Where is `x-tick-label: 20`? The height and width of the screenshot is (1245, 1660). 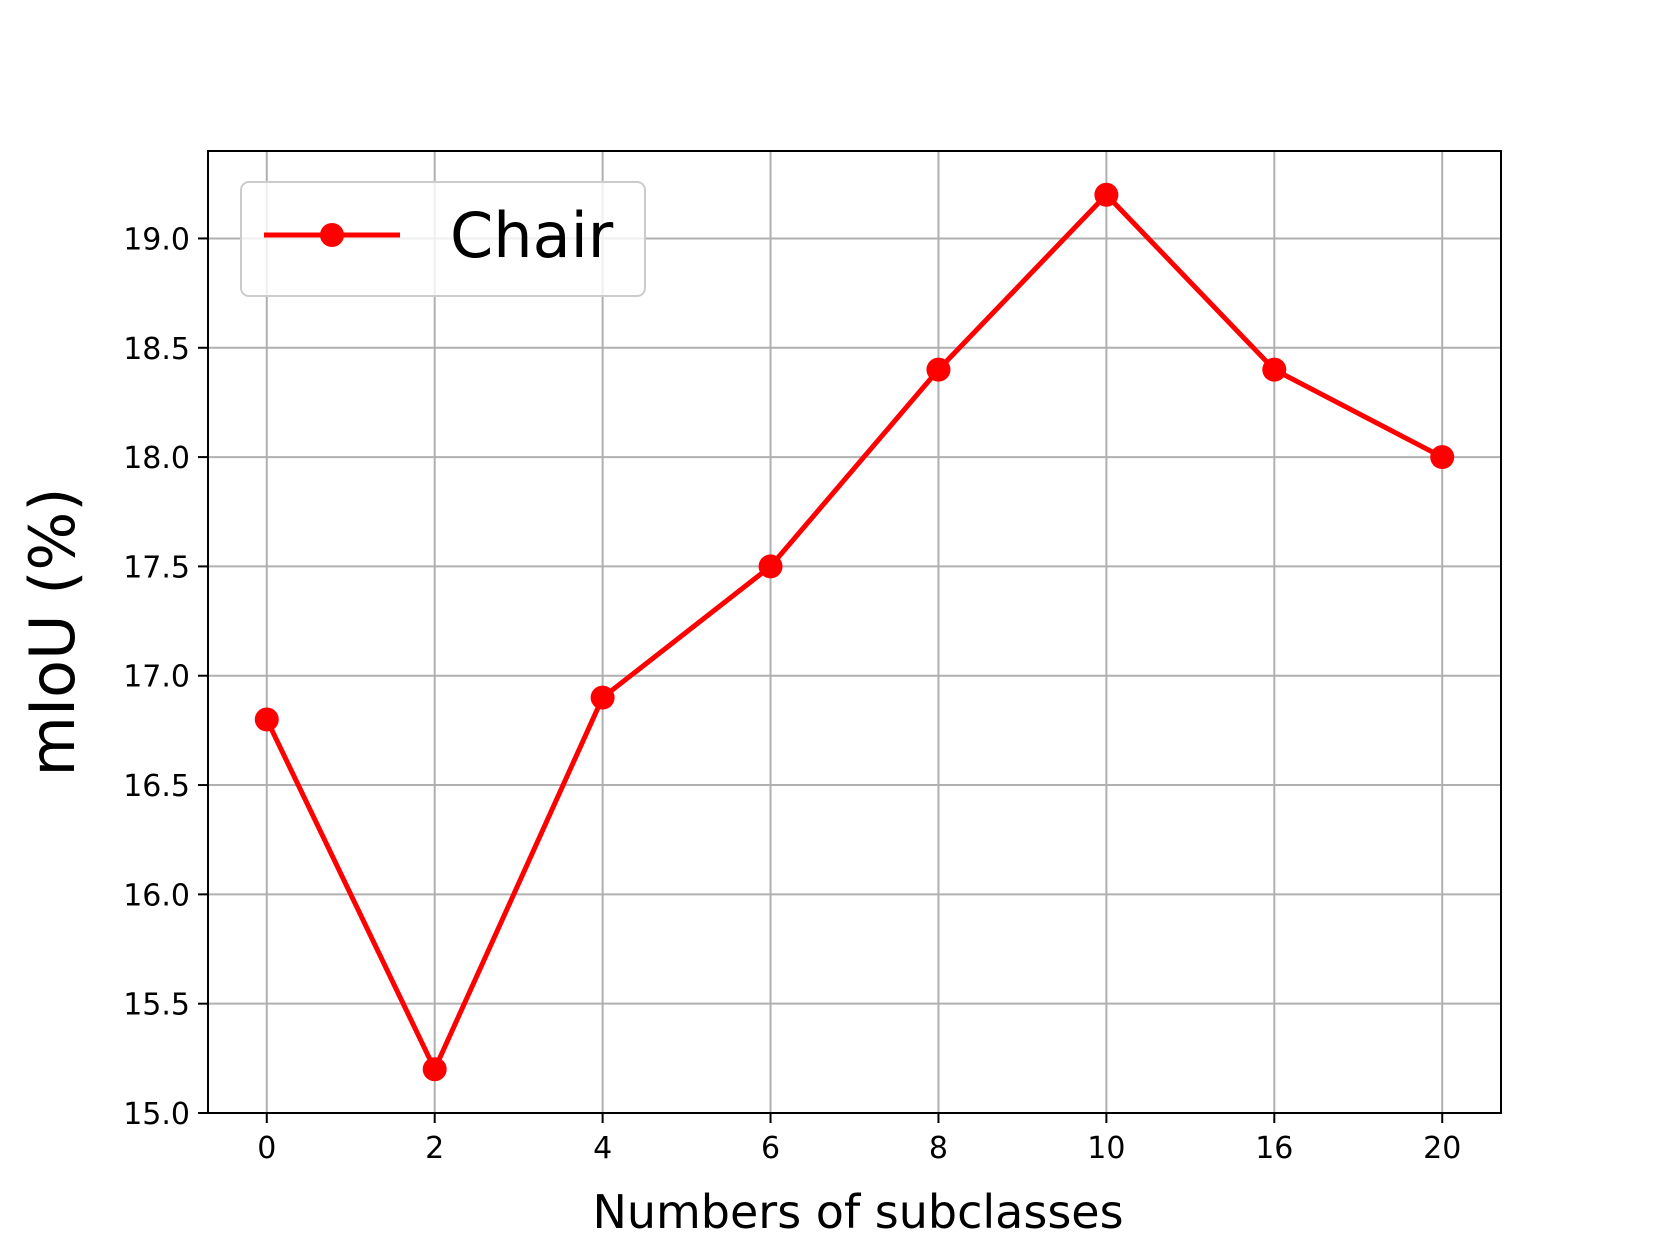
x-tick-label: 20 is located at coordinates (1442, 1148).